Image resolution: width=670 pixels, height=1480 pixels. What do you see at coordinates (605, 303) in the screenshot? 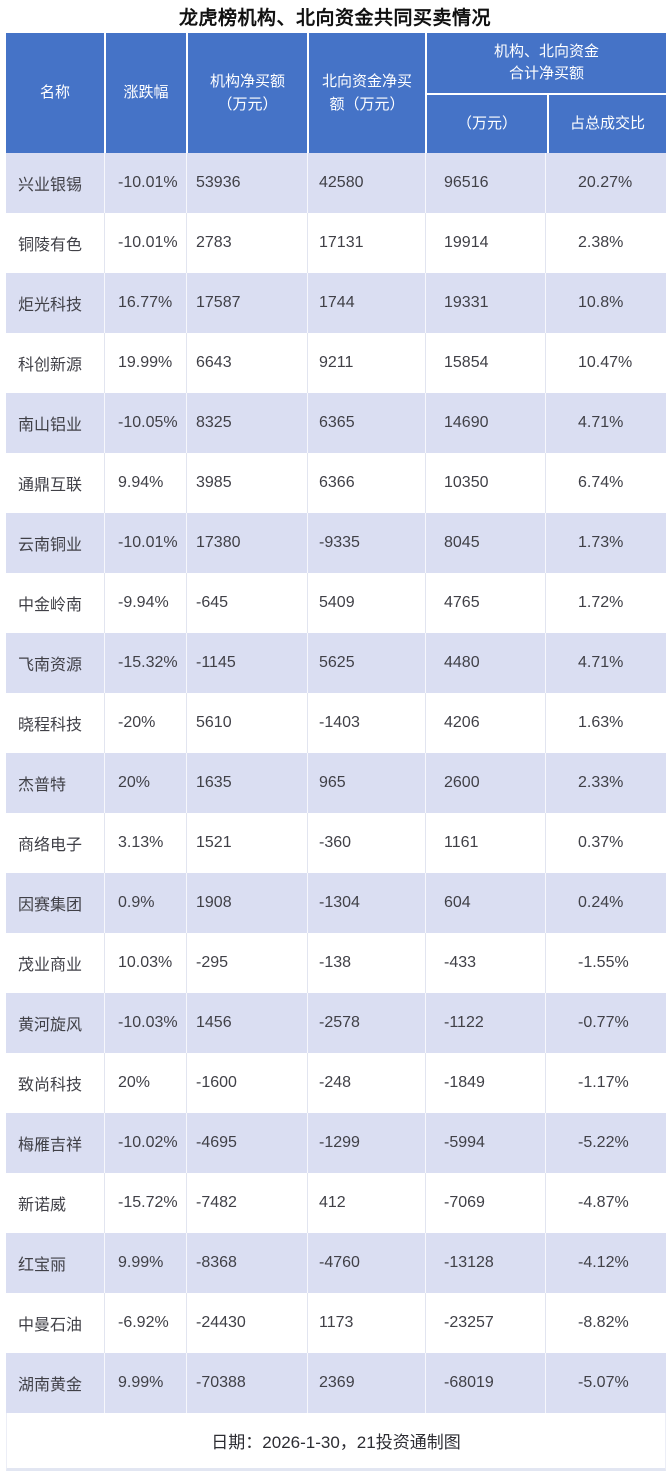
I see `cell-turnover-ratio: 10.8%` at bounding box center [605, 303].